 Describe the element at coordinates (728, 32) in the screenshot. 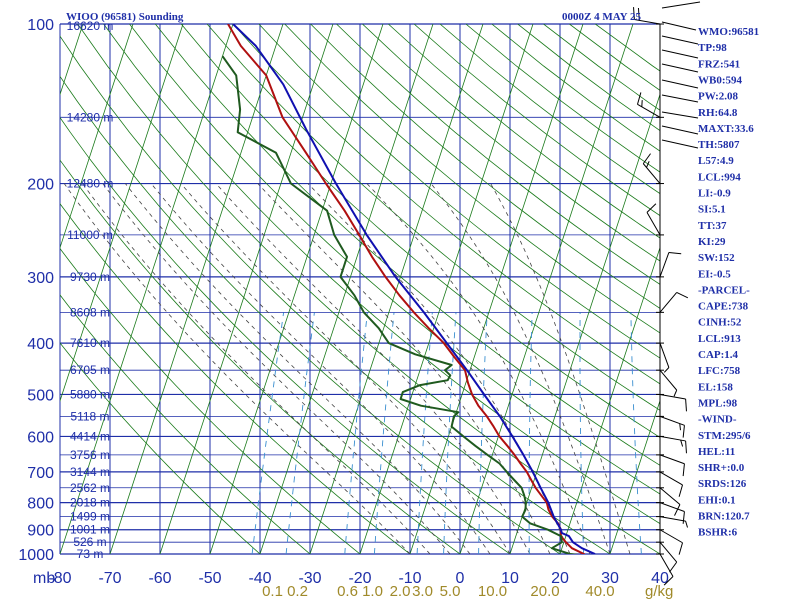

I see `index-value: WMO:96581` at that location.